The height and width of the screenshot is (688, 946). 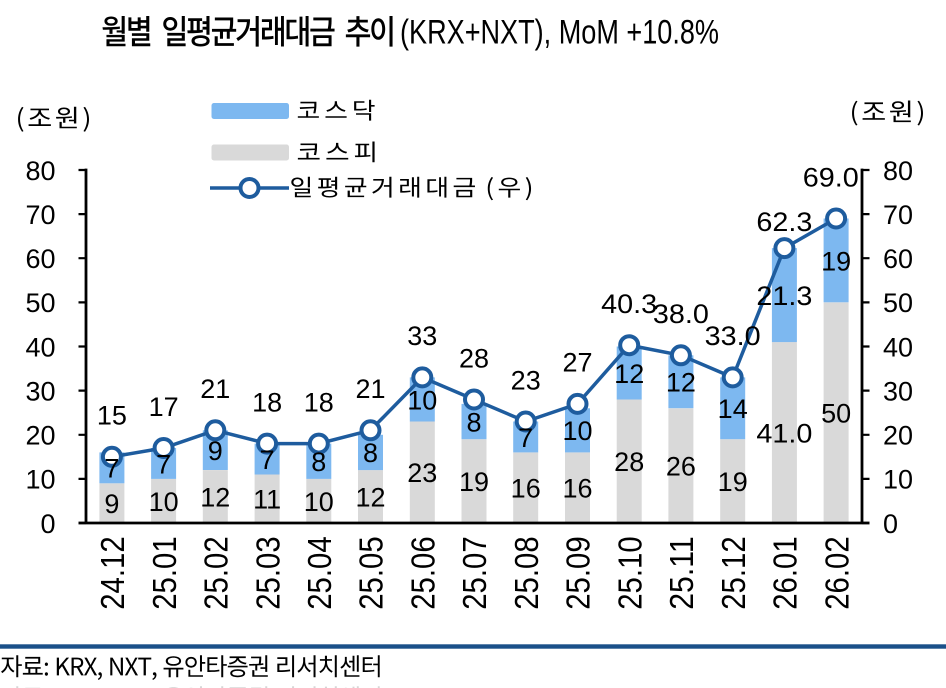 I want to click on svg-text: 33, so click(x=422, y=336).